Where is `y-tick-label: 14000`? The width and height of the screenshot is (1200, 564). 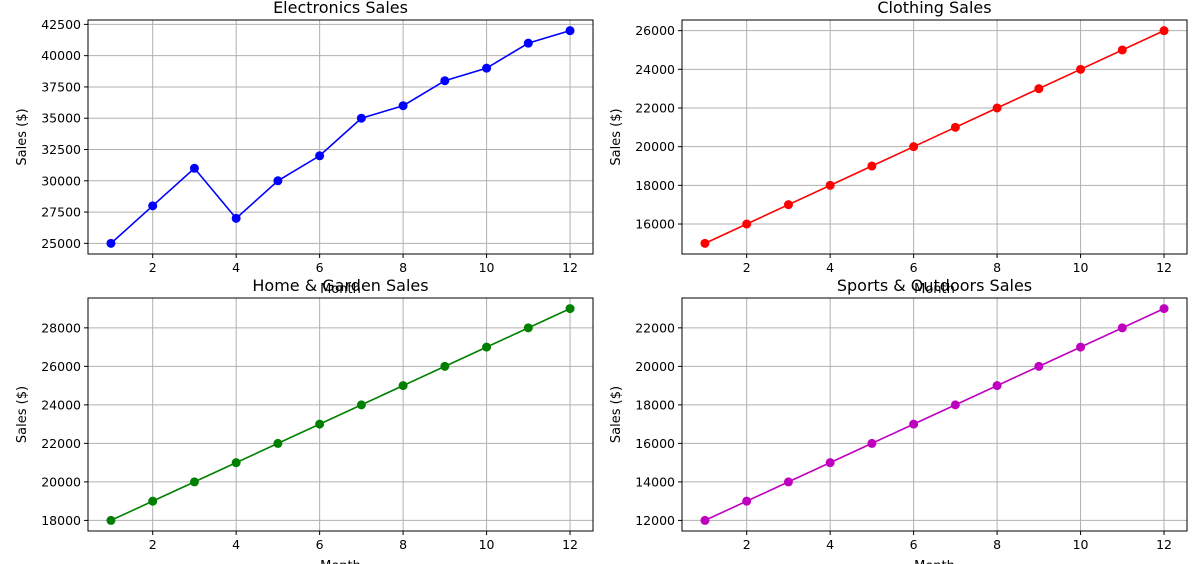 y-tick-label: 14000 is located at coordinates (655, 481).